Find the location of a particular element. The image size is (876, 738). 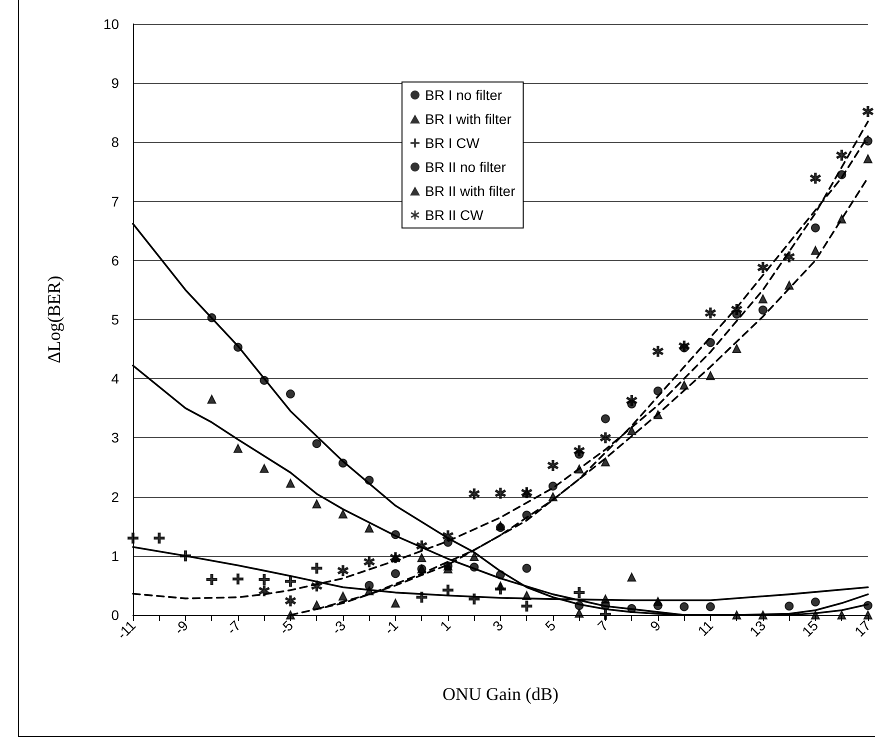

x-tick-label: 7 is located at coordinates (603, 625).